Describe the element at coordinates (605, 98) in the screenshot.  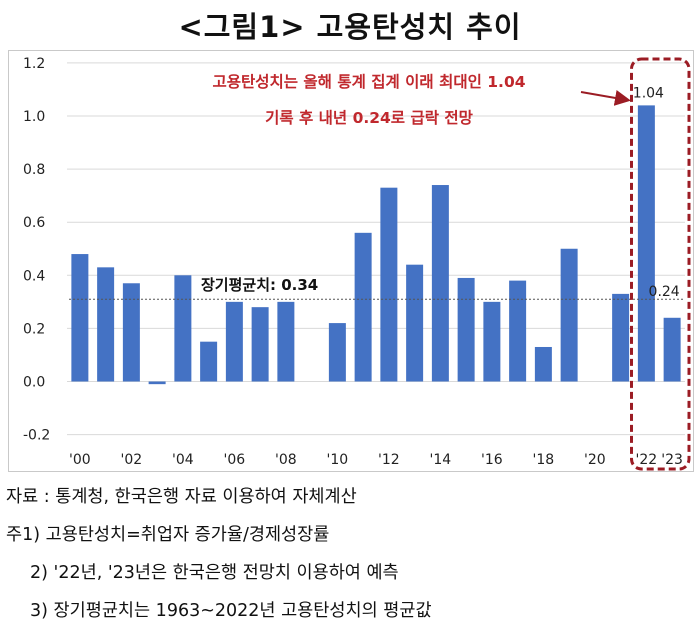
I see `annotation-arrow` at that location.